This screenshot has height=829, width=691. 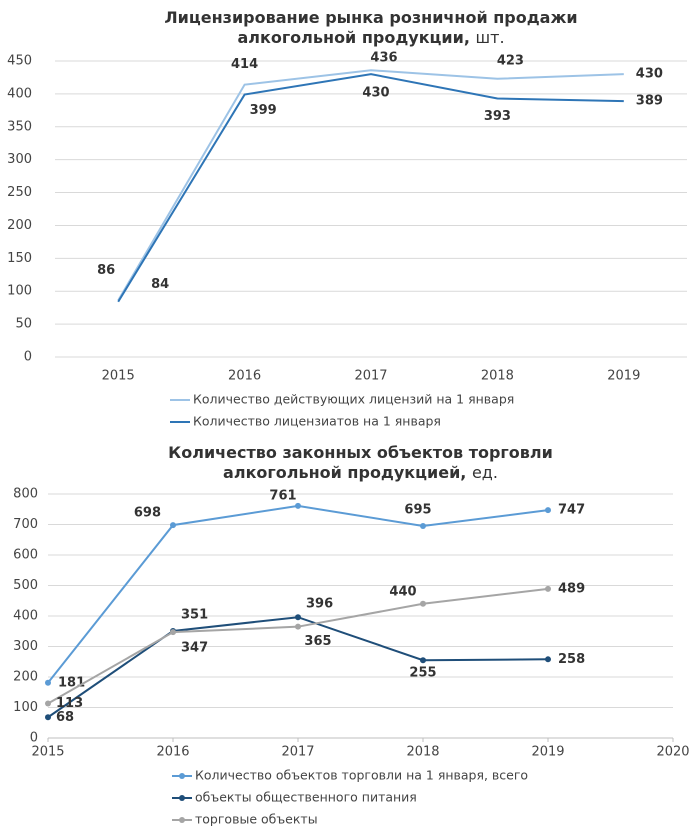 I want to click on y-tick-label: 250, so click(x=19, y=192).